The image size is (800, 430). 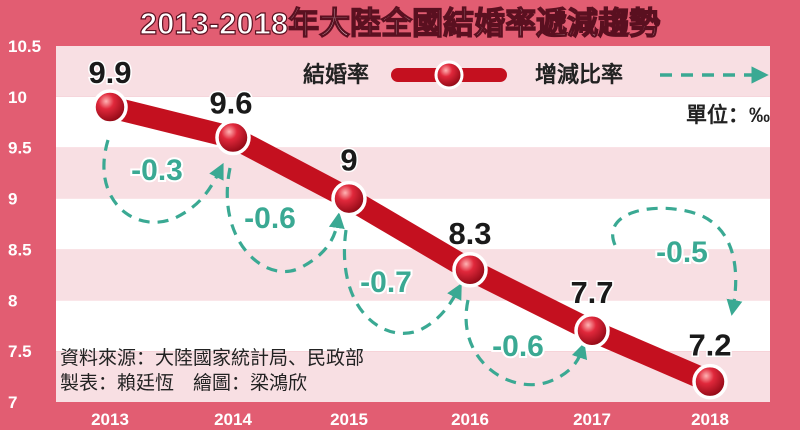 What do you see at coordinates (400, 23) in the screenshot?
I see `chart-title: 2013-2018年大陸全國結婚率遞減趨勢` at bounding box center [400, 23].